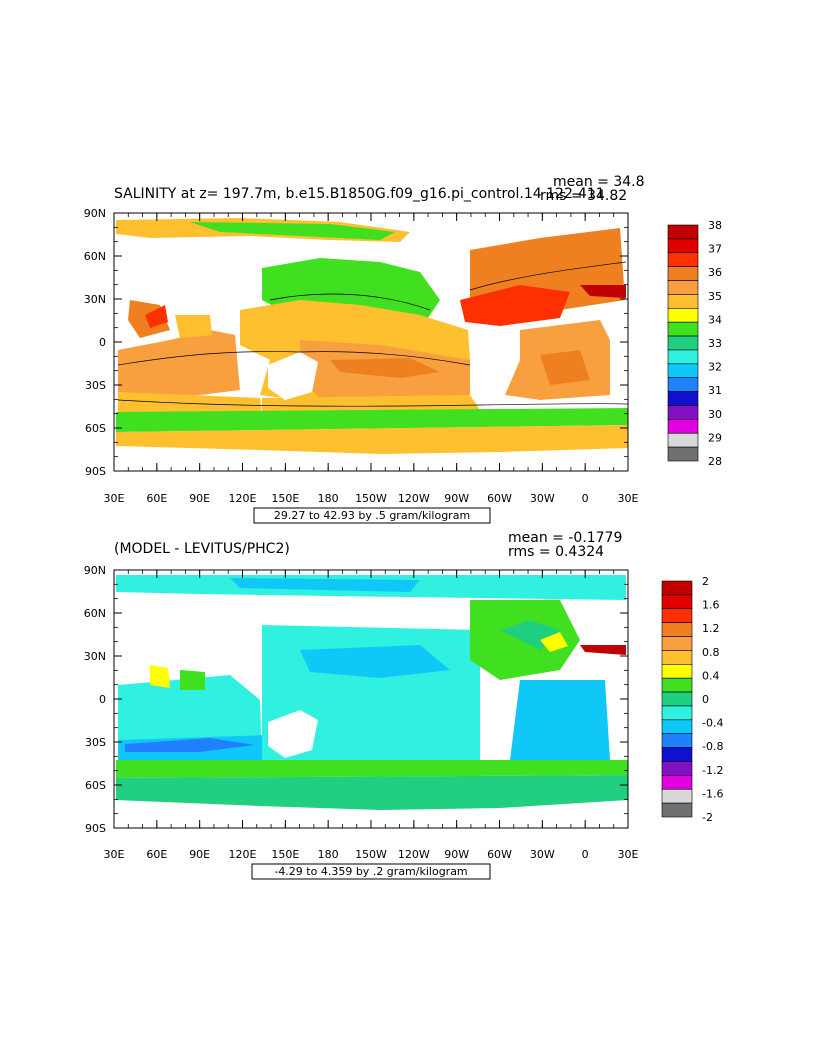 The image size is (818, 1055). Describe the element at coordinates (95, 342) in the screenshot. I see `panel1-lat-labels: 90N 60N 30N 0 30S 60S 90S` at that location.